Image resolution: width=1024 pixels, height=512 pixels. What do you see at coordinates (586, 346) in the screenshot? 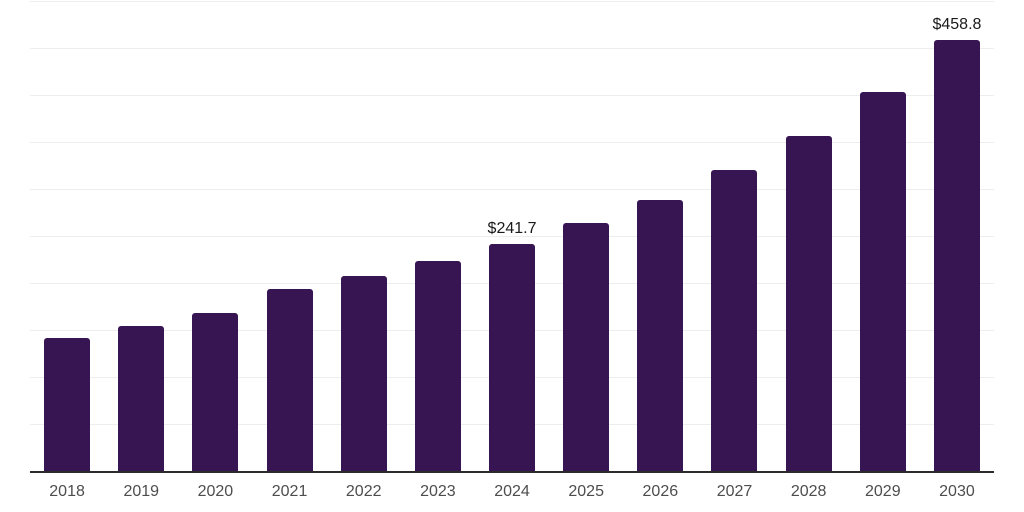
I see `bar-2025` at bounding box center [586, 346].